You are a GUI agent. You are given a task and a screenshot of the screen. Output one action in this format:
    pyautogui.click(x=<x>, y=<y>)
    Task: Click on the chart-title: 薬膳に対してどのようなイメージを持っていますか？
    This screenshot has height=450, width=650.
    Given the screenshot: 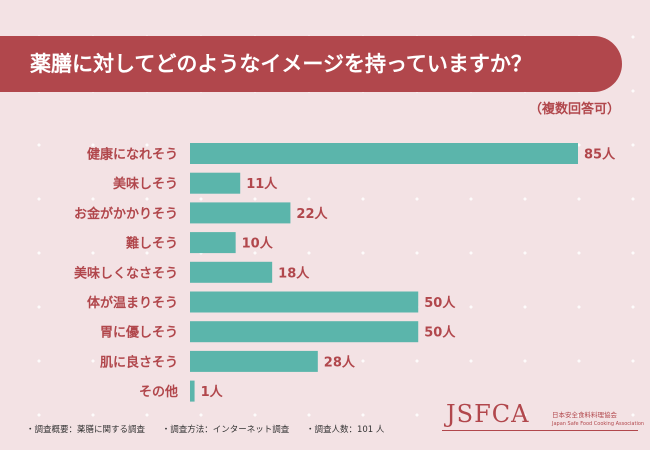 What is the action you would take?
    pyautogui.click(x=281, y=63)
    